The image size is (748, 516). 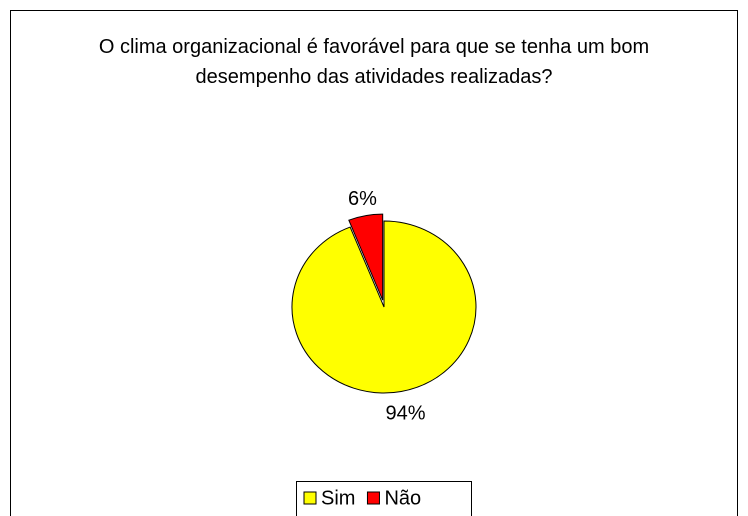 What do you see at coordinates (338, 498) in the screenshot?
I see `legend-label: Sim` at bounding box center [338, 498].